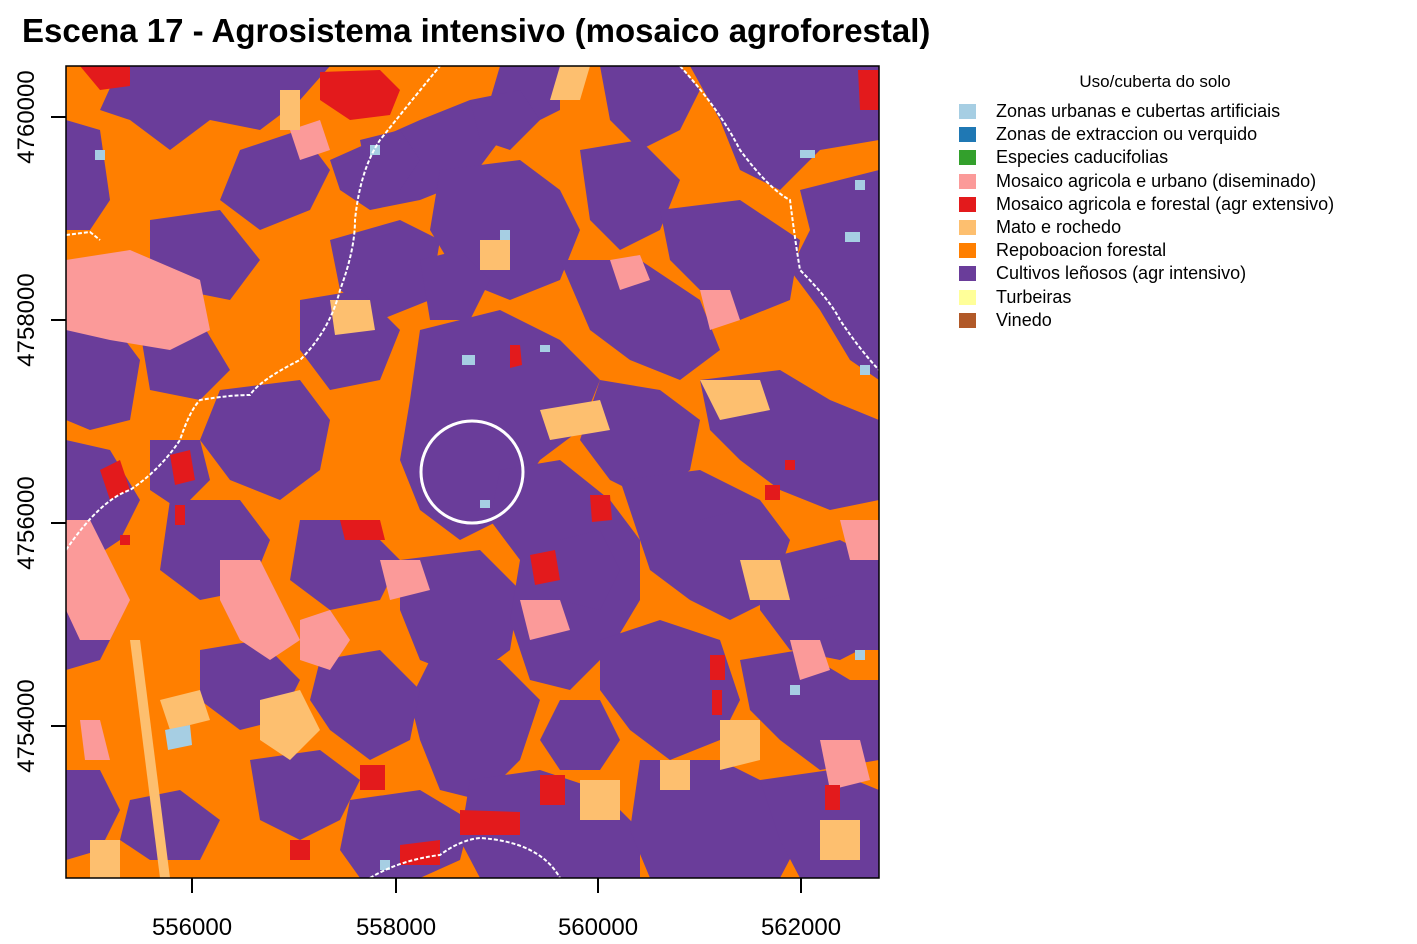  Describe the element at coordinates (801, 927) in the screenshot. I see `x-tick-label: 562000` at that location.